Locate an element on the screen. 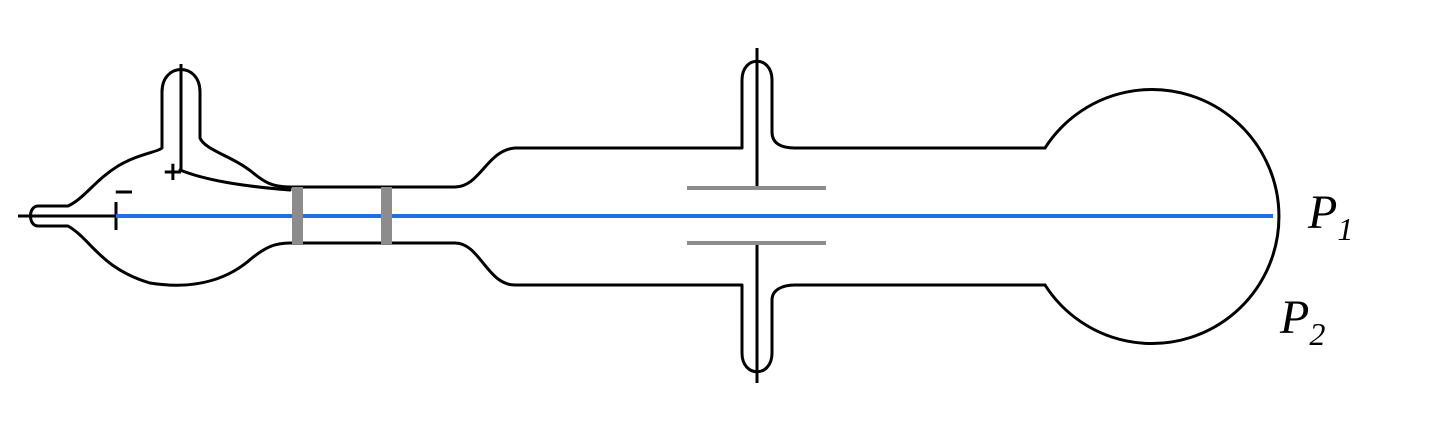 Image resolution: width=1432 pixels, height=446 pixels. anode-lead-curve is located at coordinates (235, 180).